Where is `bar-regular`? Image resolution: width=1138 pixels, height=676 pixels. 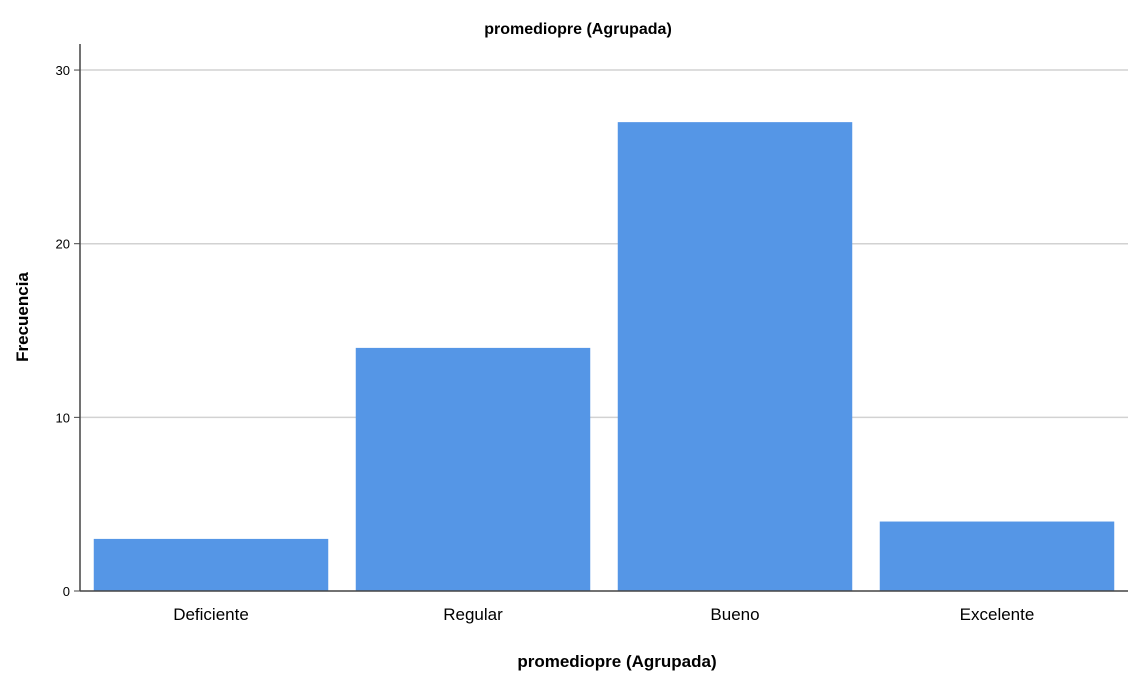
bar-regular is located at coordinates (473, 469).